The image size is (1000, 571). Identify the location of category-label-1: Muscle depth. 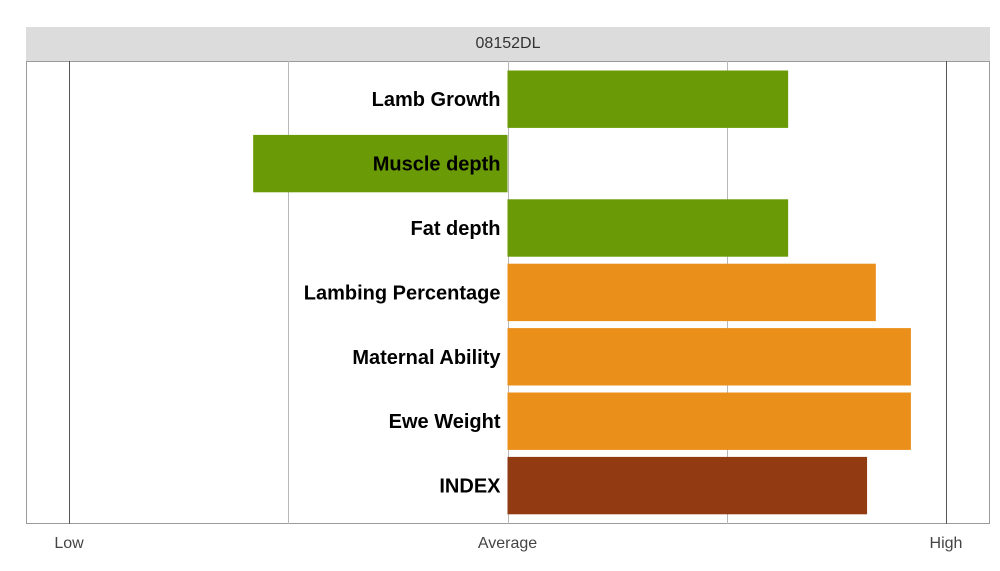
(437, 165).